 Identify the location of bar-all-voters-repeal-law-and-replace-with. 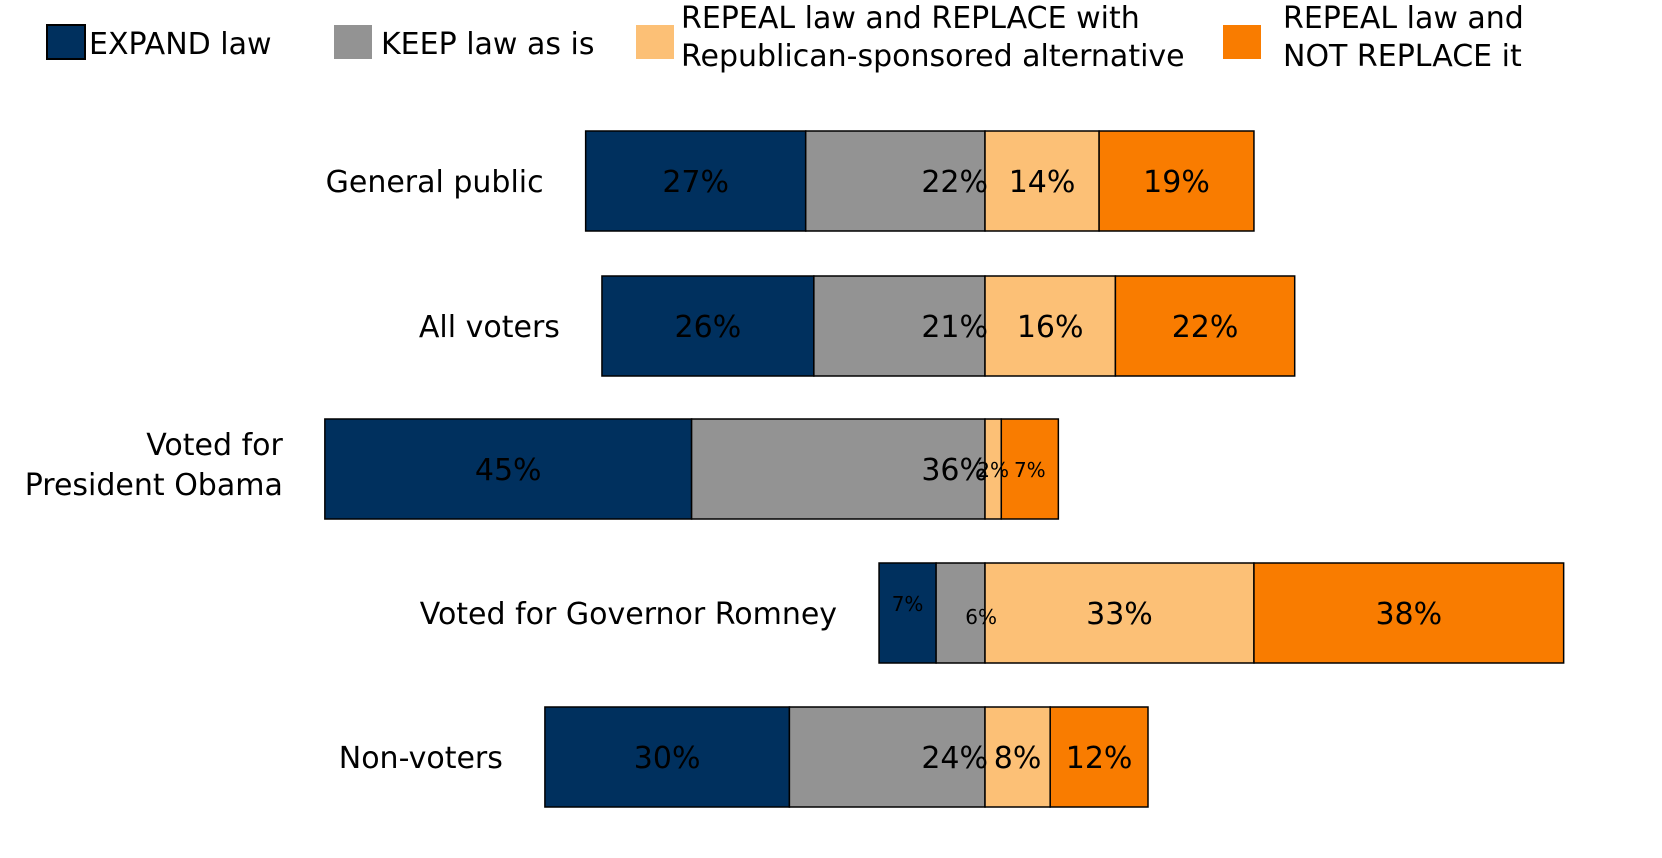
(1050, 326).